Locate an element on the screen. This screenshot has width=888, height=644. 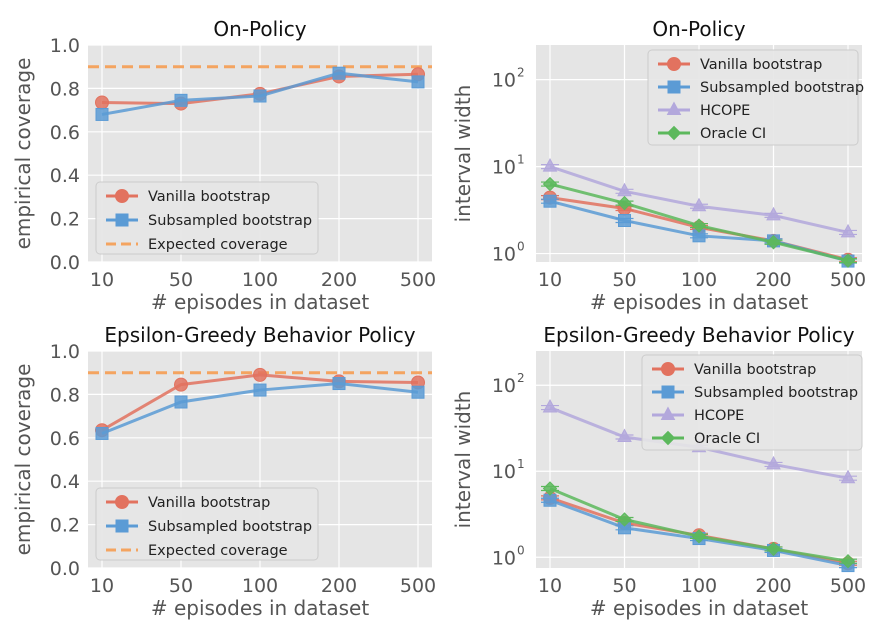
y-tick-label: 0.0 is located at coordinates (65, 263).